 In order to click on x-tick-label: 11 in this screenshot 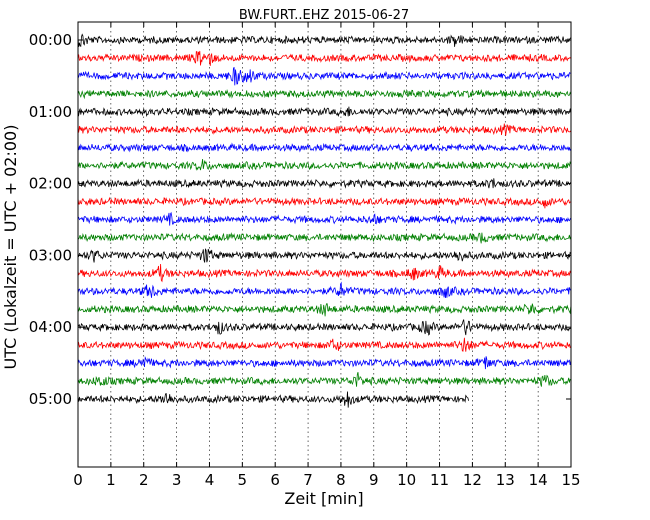, I will do `click(439, 480)`.